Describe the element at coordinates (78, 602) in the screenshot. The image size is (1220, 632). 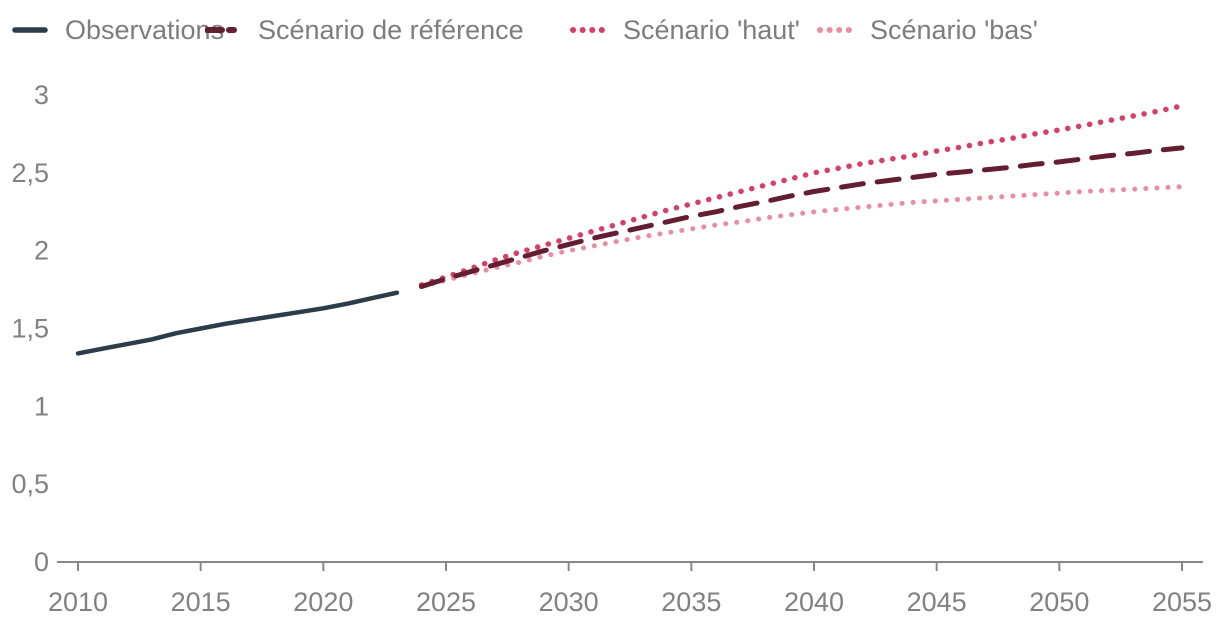
I see `x-tick-label: 2010` at that location.